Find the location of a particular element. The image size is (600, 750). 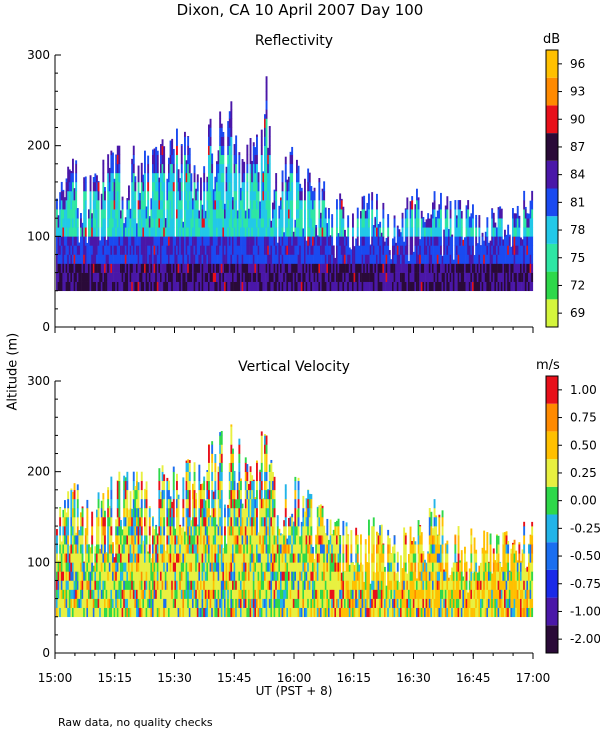

reflectivity-y-tick-label-100: 100 is located at coordinates (38, 236).